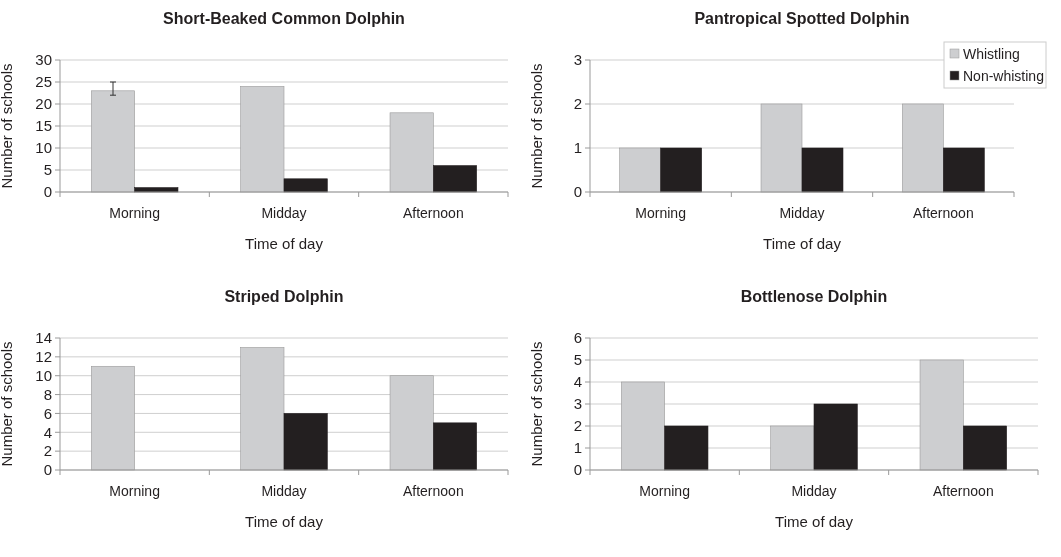  What do you see at coordinates (43, 357) in the screenshot?
I see `y-tick-label: 12` at bounding box center [43, 357].